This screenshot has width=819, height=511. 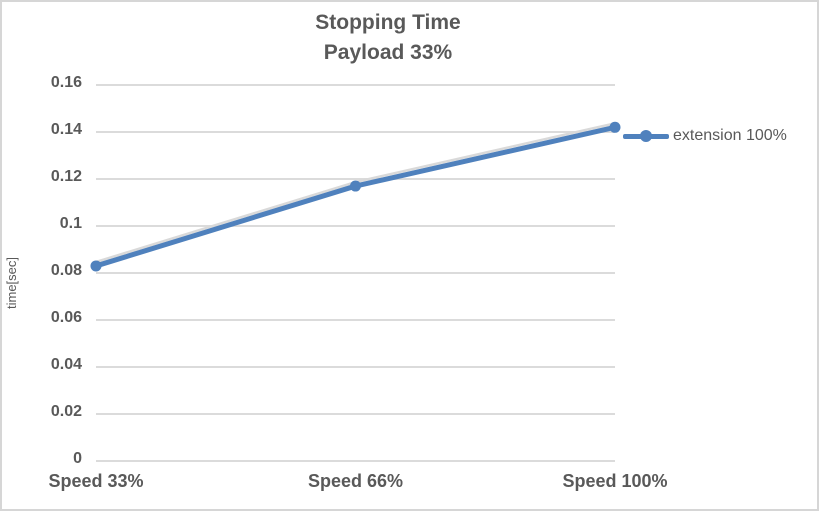 What do you see at coordinates (70, 223) in the screenshot?
I see `y-tick-label: 0.1` at bounding box center [70, 223].